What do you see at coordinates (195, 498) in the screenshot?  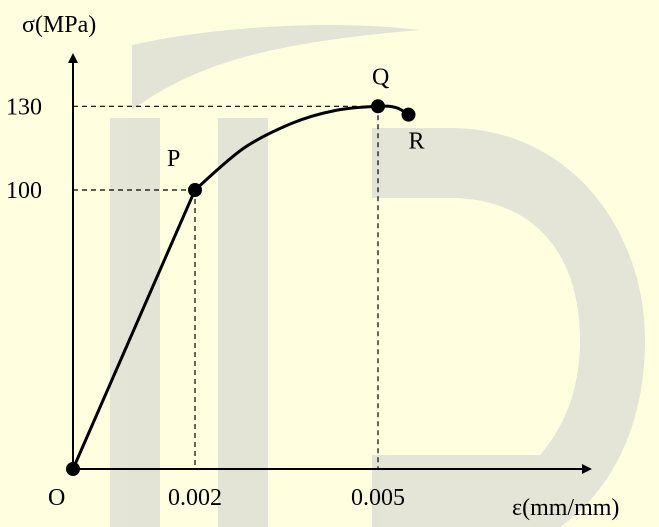 I see `x-tick-label: 0.002` at bounding box center [195, 498].